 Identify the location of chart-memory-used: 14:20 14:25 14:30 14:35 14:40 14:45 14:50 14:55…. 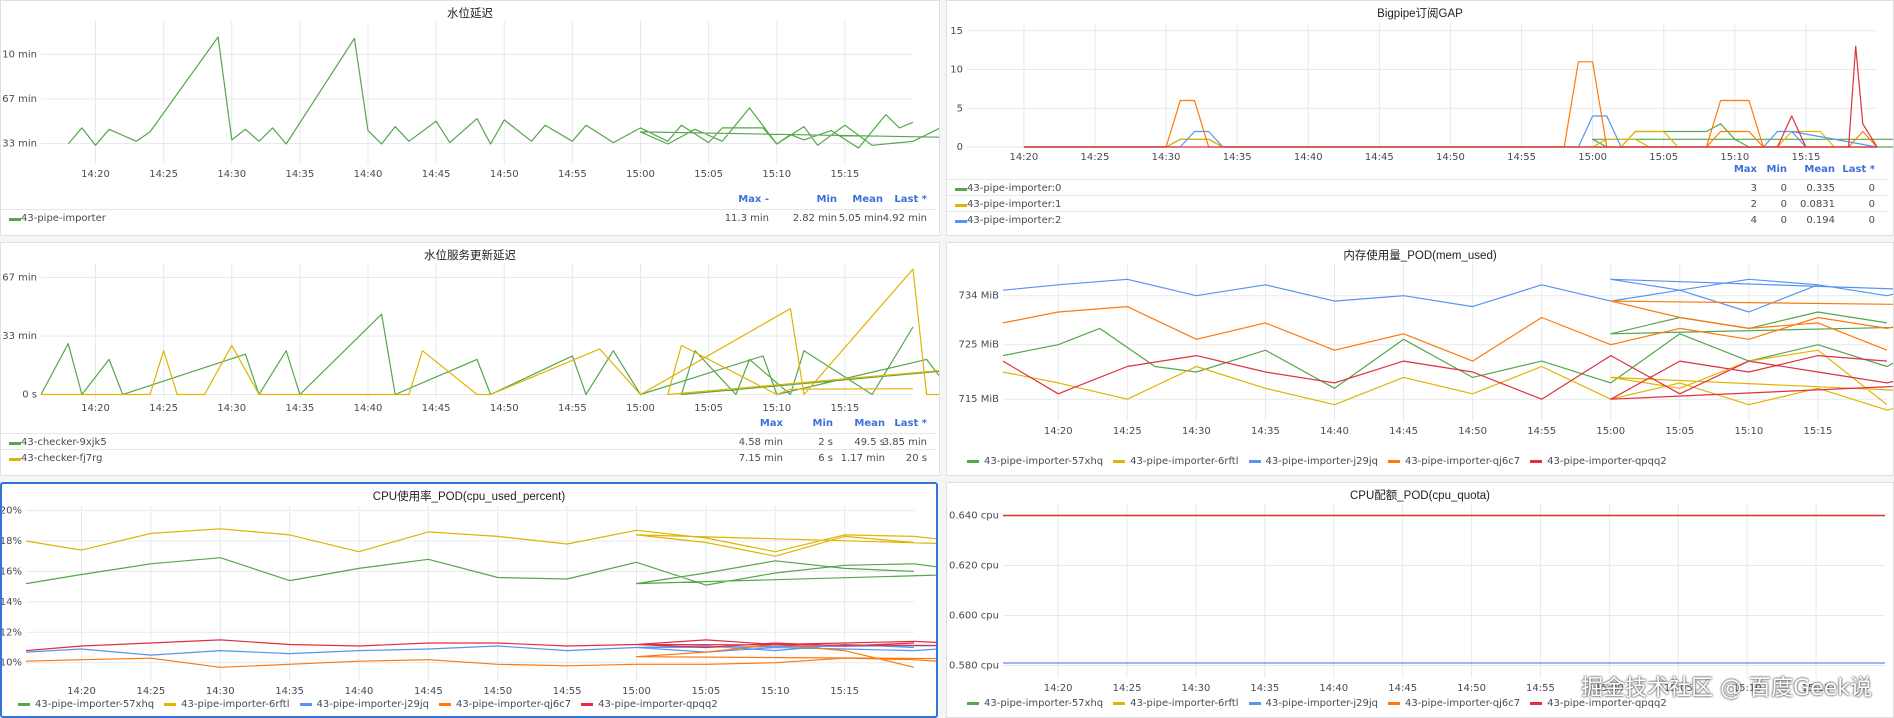
(1426, 350).